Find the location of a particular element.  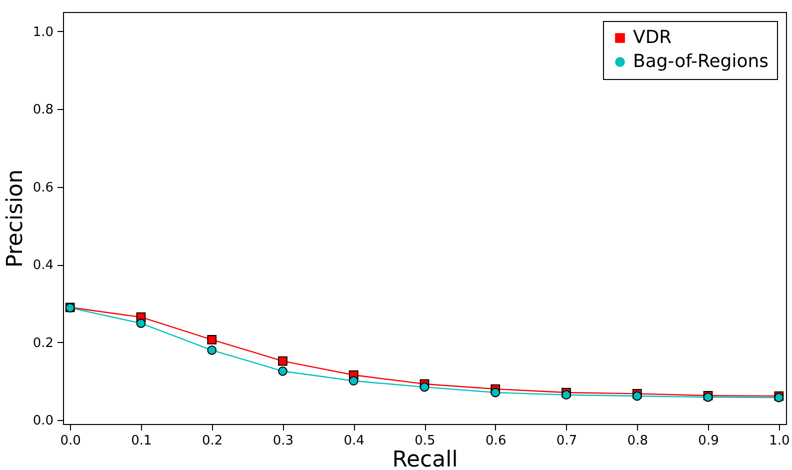

x-tick-label: 0.3 is located at coordinates (283, 441).